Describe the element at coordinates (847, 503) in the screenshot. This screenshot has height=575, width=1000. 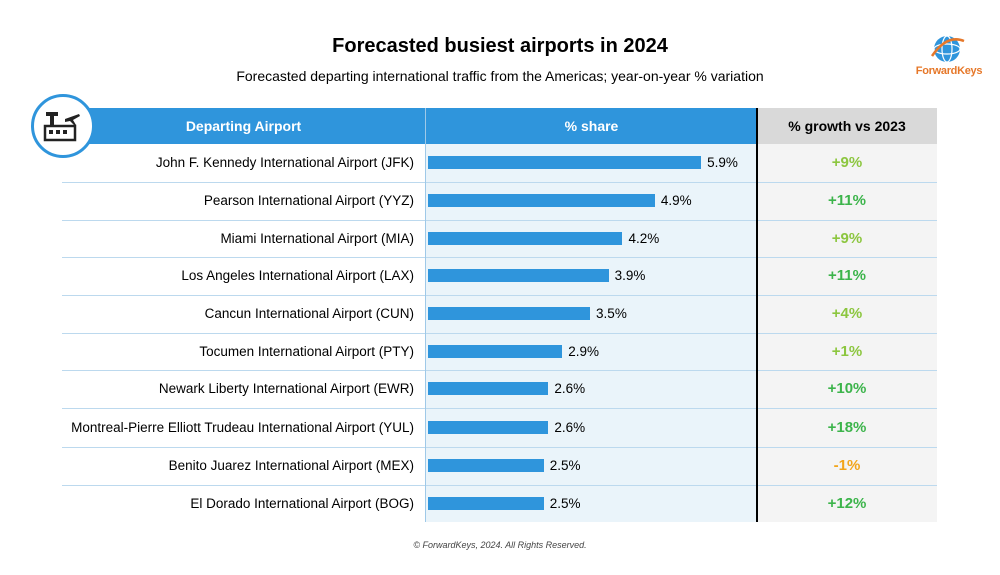
I see `growth-value: +12%` at that location.